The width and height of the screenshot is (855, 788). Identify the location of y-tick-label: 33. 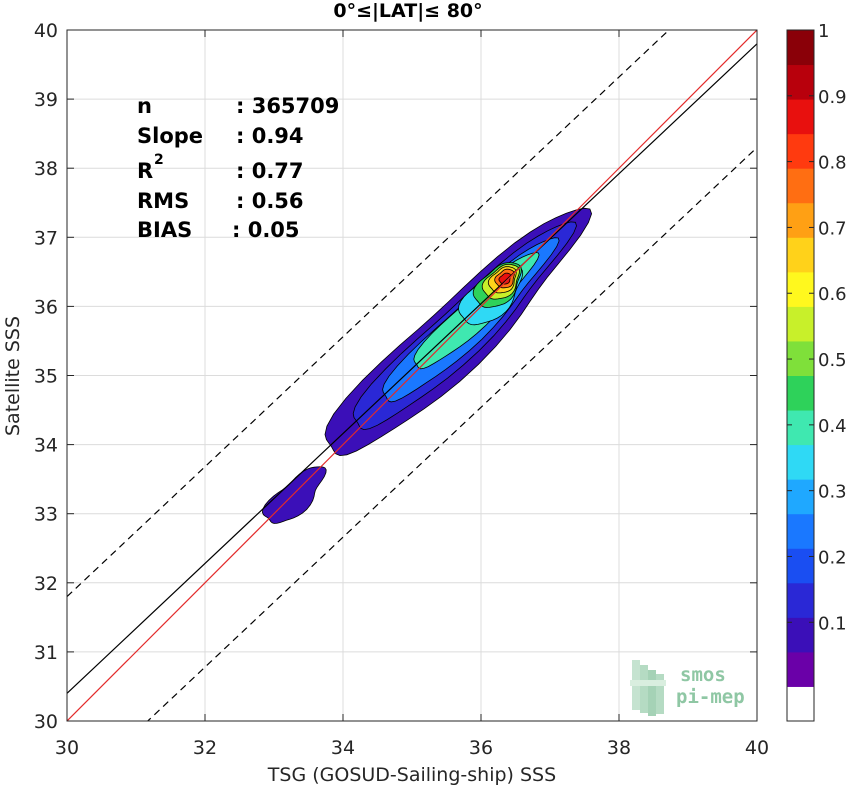
(46, 515).